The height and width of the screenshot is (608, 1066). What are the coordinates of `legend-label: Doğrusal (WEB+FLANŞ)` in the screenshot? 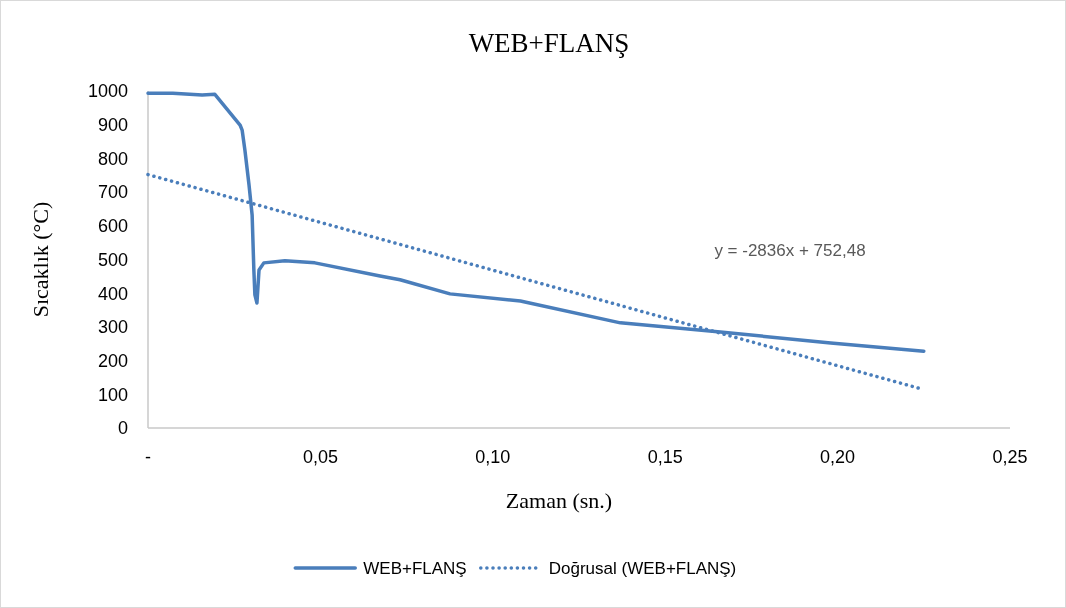 It's located at (642, 568).